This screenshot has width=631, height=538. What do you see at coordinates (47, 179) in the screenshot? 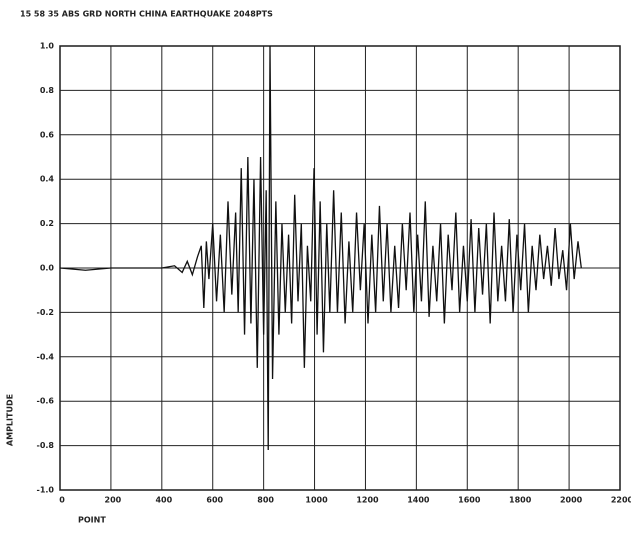
I see `y-tick-label: 0.4` at bounding box center [47, 179].